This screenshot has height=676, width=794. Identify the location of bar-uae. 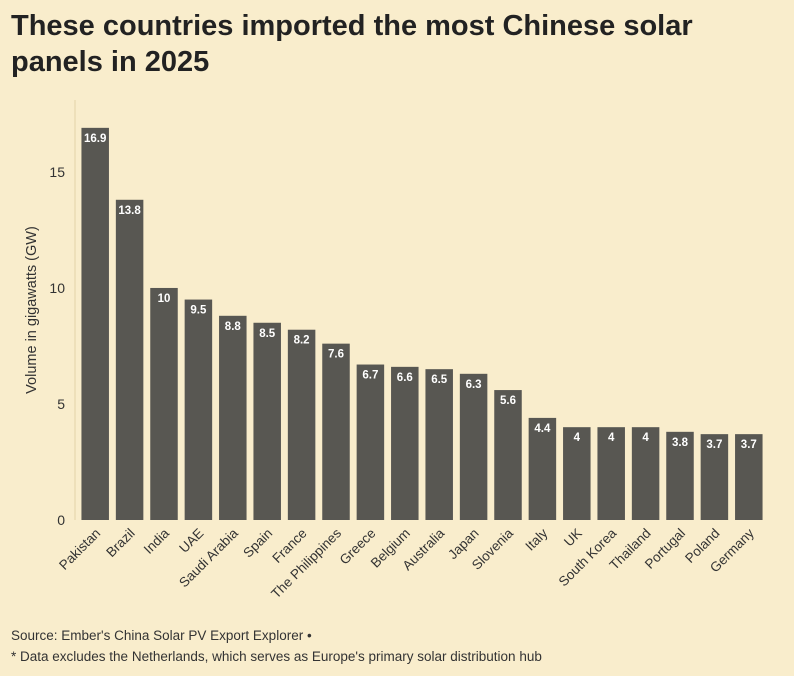
(198, 409).